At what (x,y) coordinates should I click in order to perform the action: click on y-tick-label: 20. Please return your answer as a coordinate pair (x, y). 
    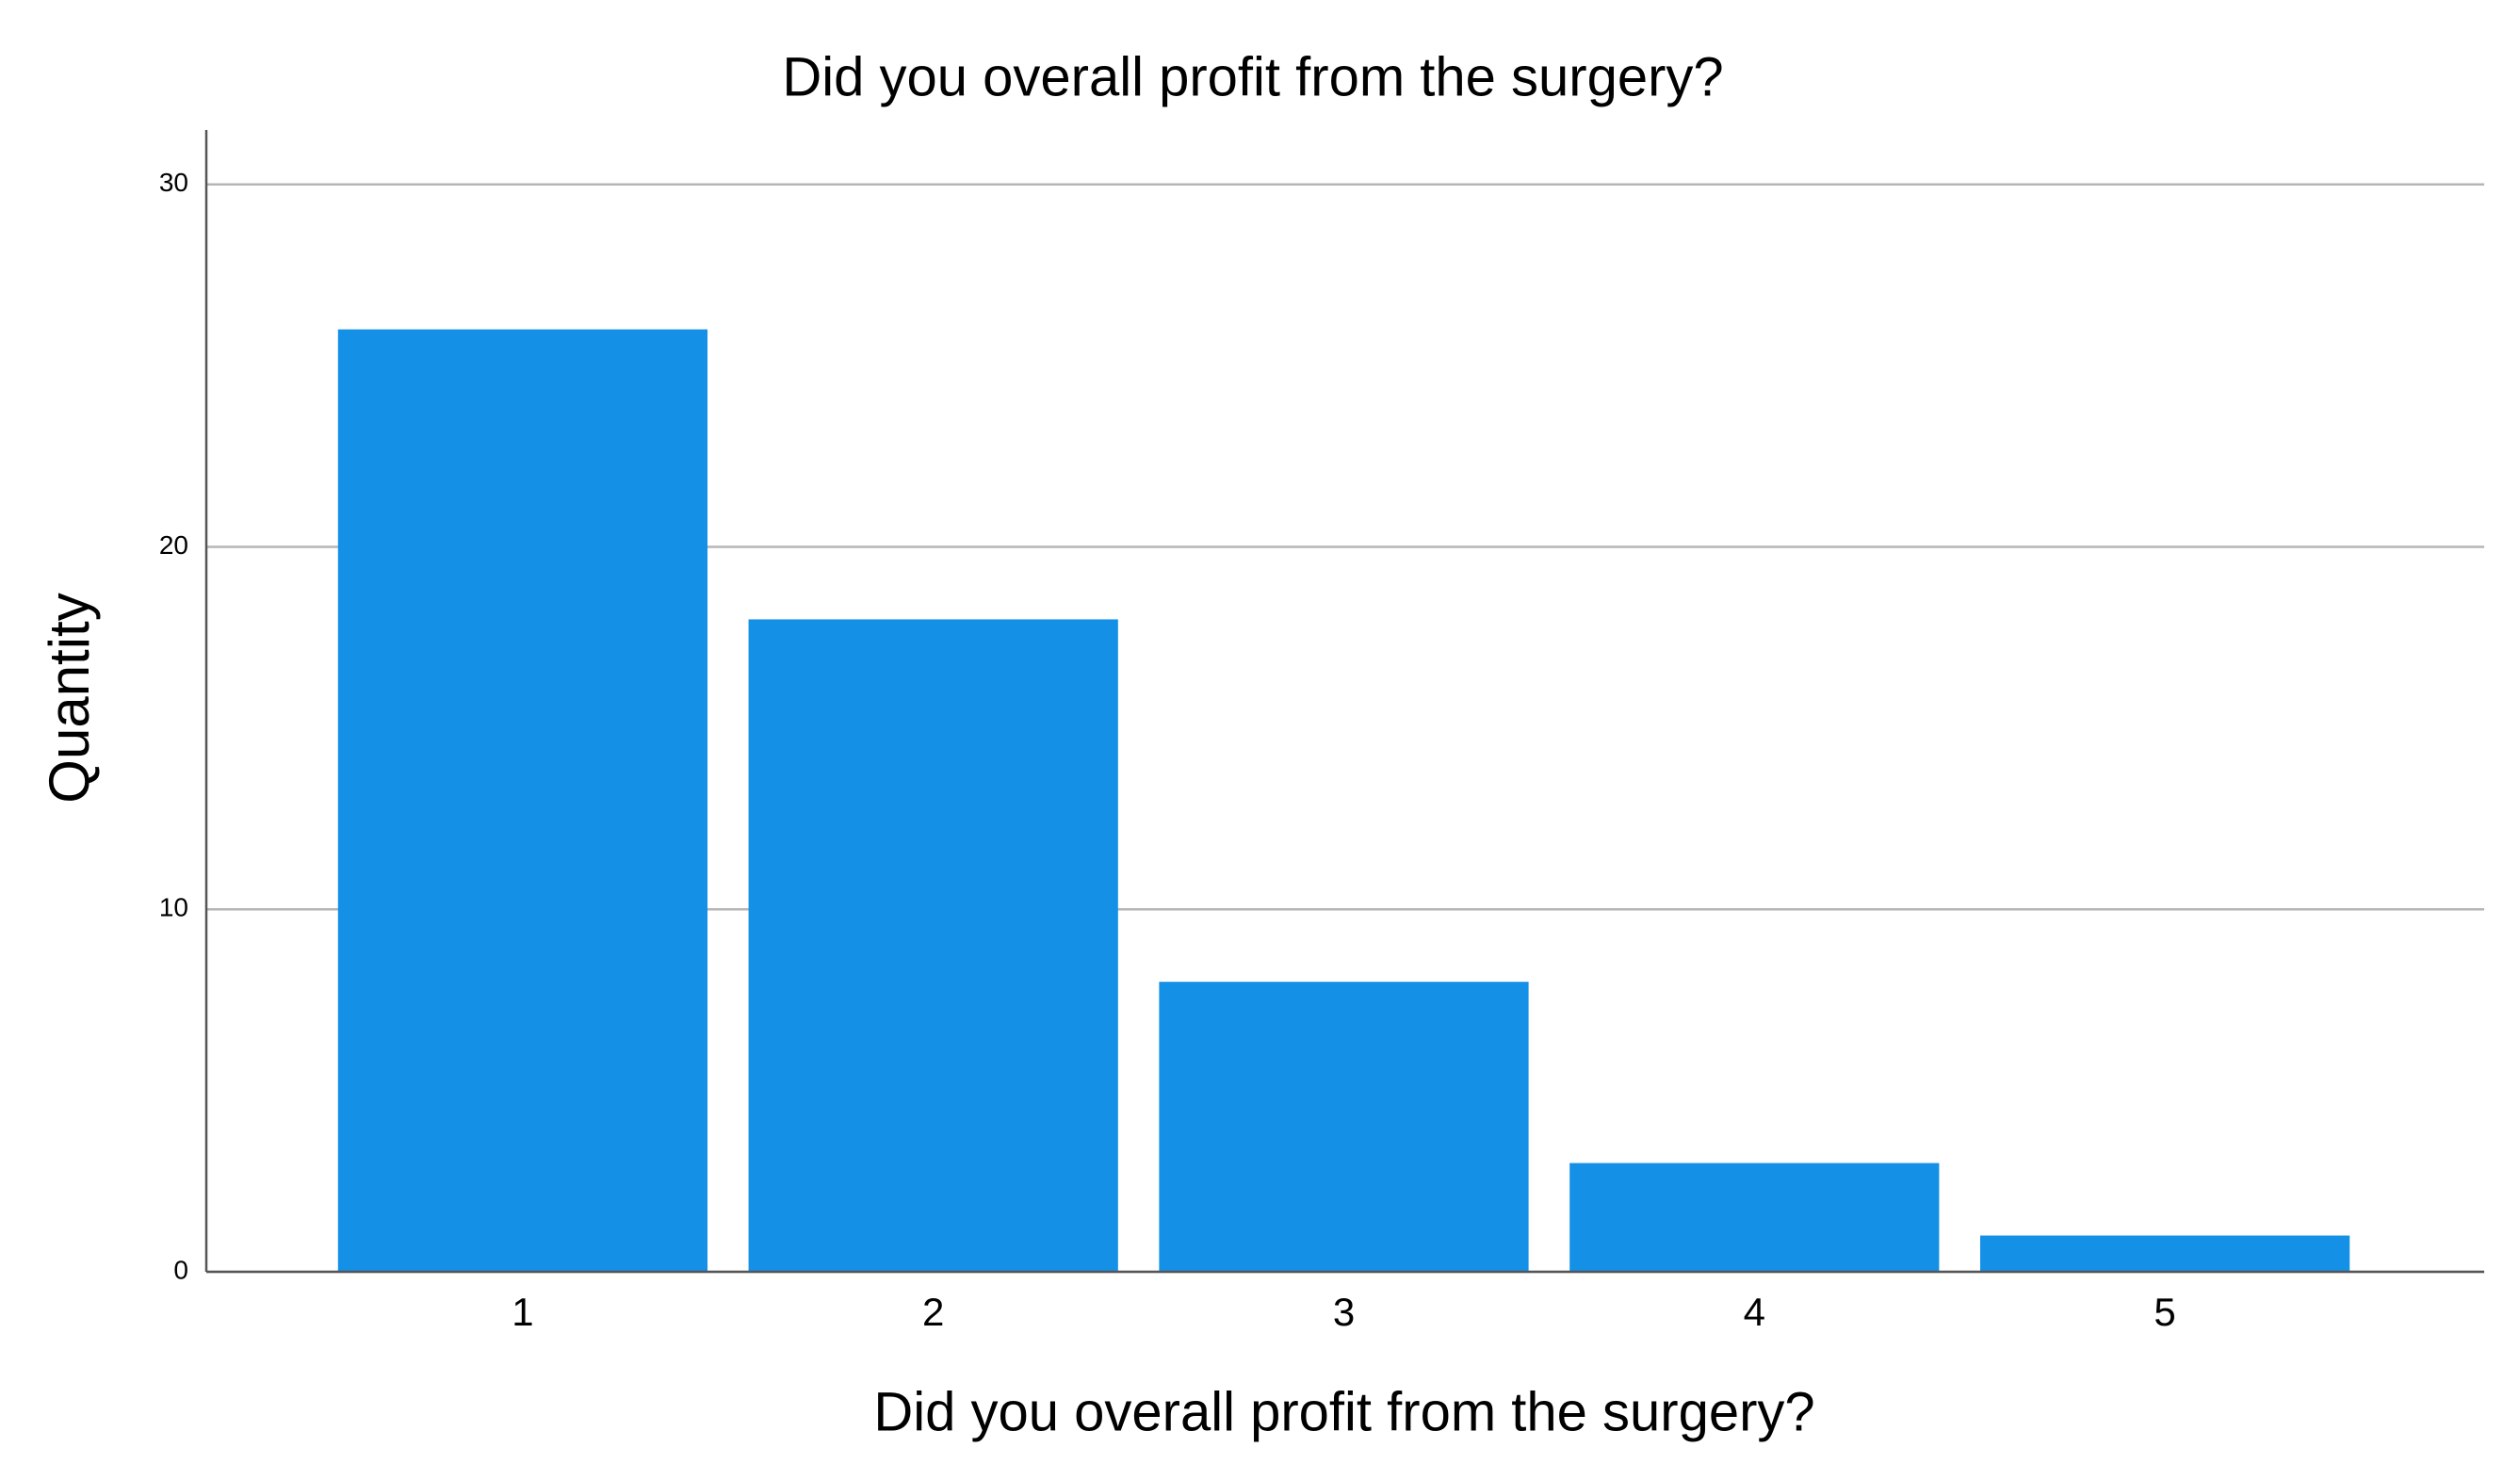
    Looking at the image, I should click on (173, 545).